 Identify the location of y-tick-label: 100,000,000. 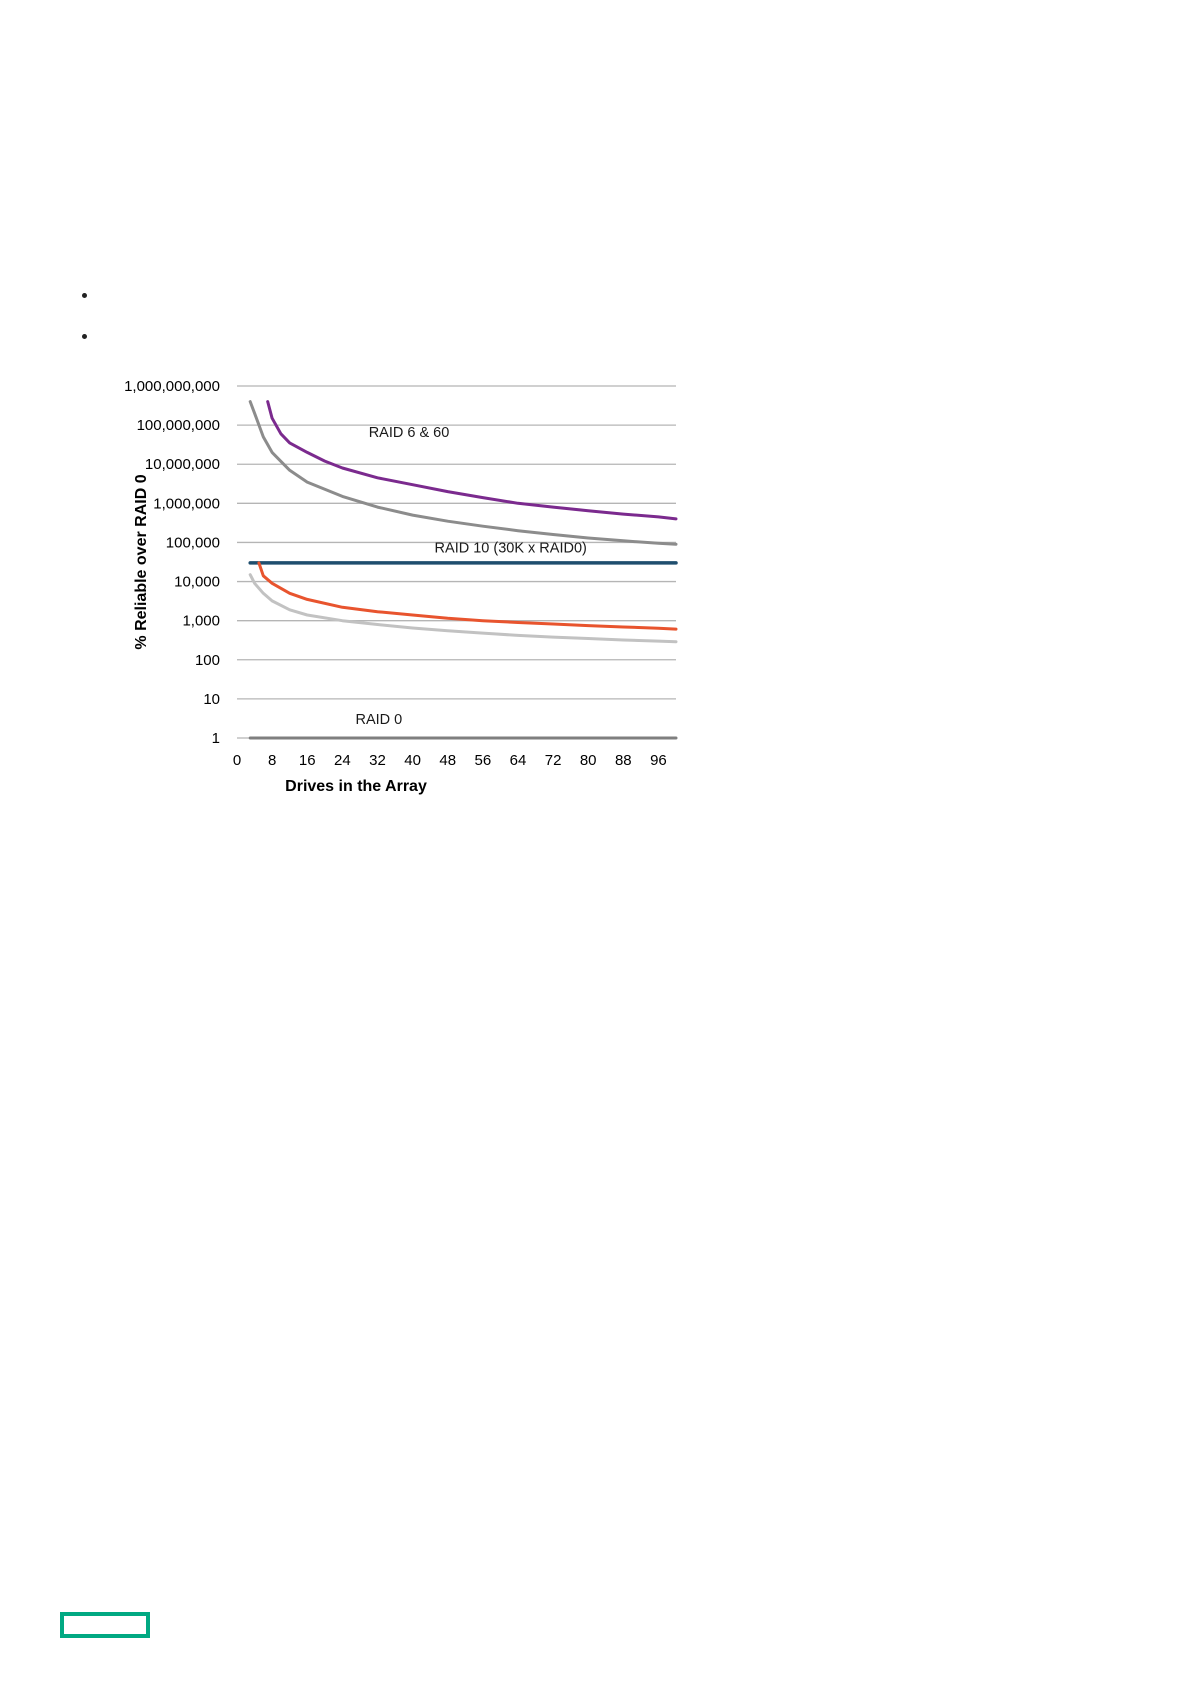
(178, 425).